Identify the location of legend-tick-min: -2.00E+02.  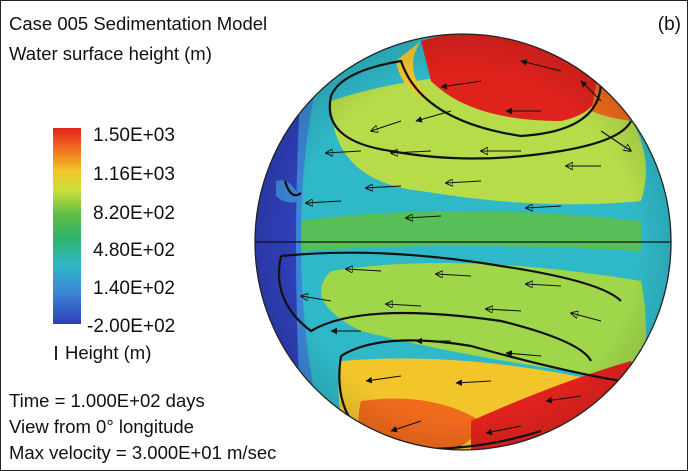
(131, 326).